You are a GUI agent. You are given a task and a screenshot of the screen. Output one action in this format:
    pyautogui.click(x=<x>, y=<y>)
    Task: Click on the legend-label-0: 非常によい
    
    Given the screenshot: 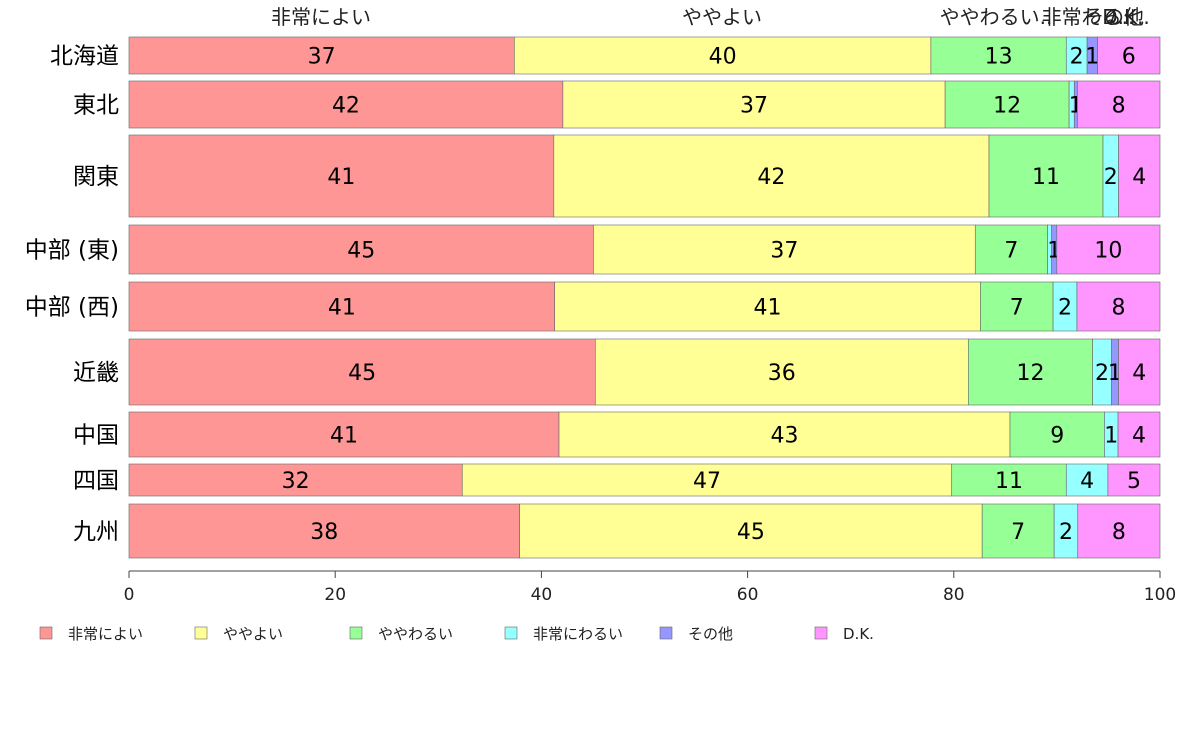 What is the action you would take?
    pyautogui.click(x=105, y=634)
    